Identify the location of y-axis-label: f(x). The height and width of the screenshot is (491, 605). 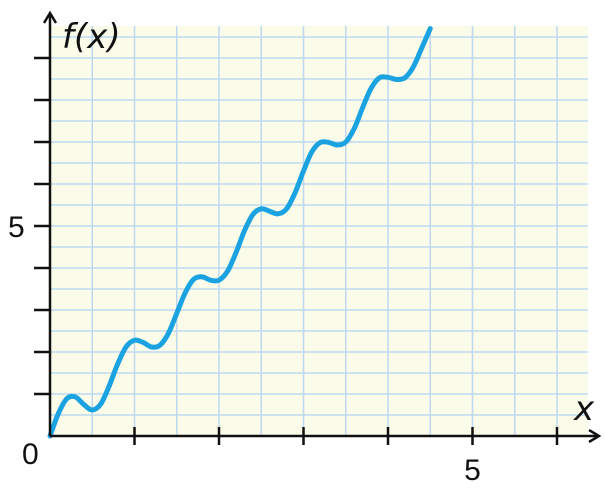
(91, 37).